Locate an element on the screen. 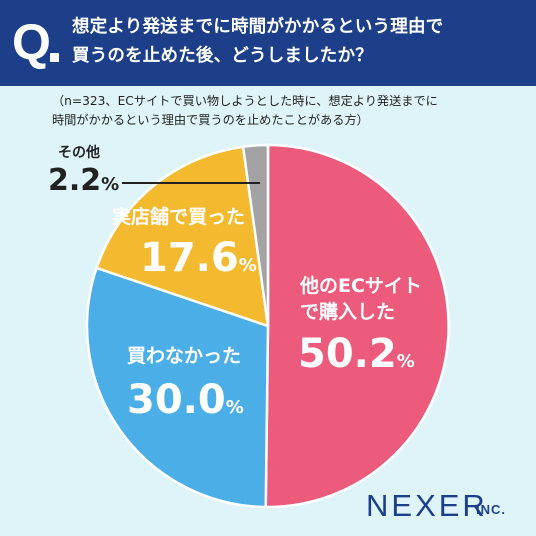 This screenshot has height=536, width=536. slice-label-other-ec-site: 他のECサイト で購入した is located at coordinates (361, 299).